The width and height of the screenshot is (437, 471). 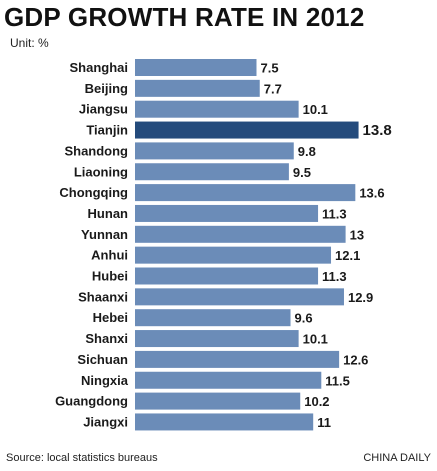 What do you see at coordinates (96, 150) in the screenshot?
I see `category-label: Shandong` at bounding box center [96, 150].